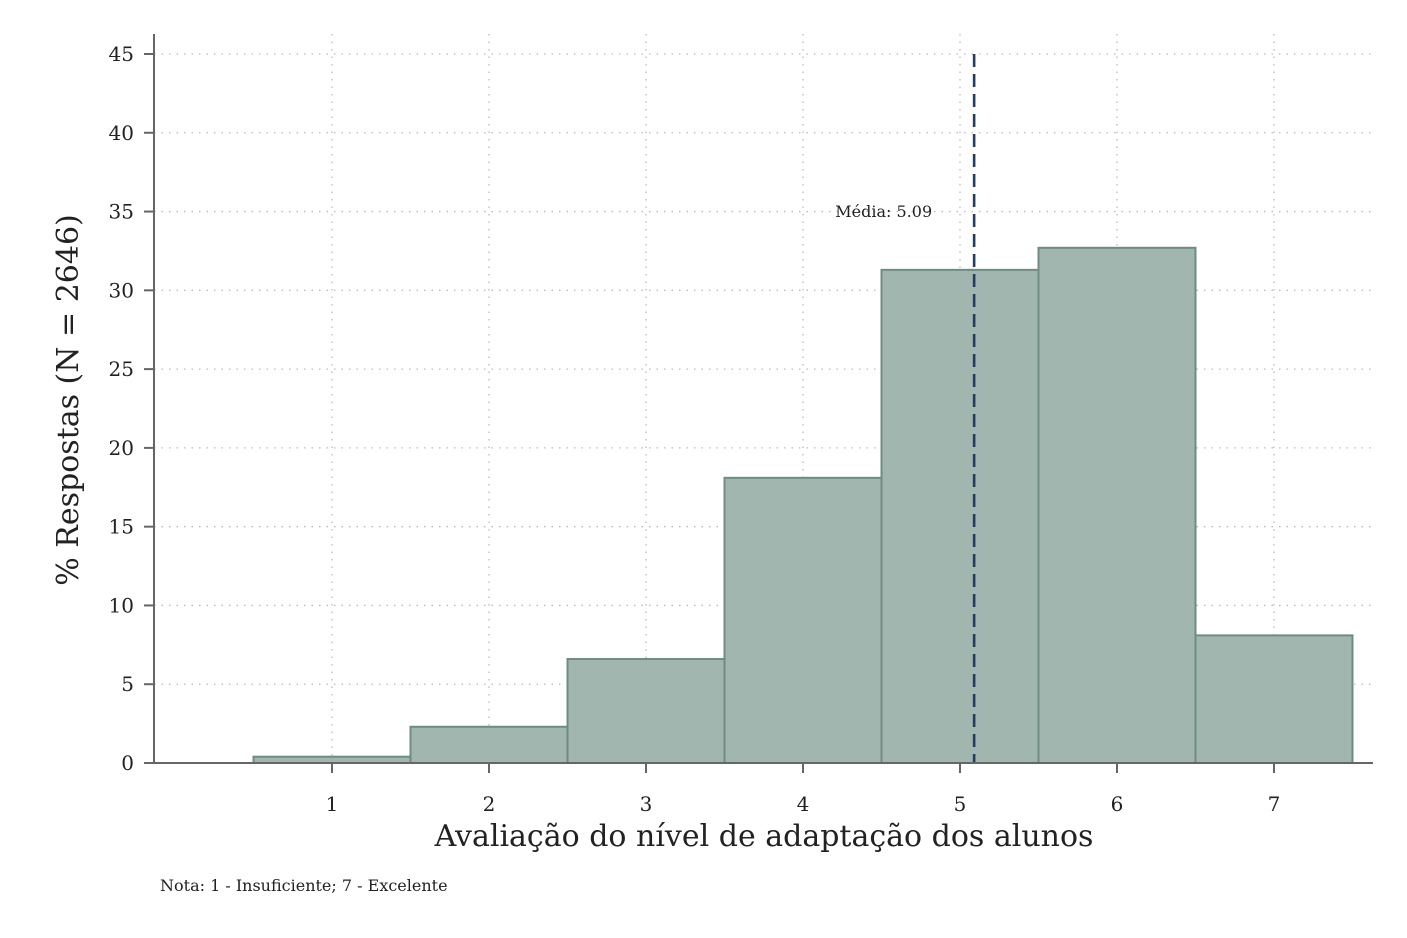 Image resolution: width=1407 pixels, height=938 pixels. What do you see at coordinates (68, 400) in the screenshot?
I see `y-axis-title: % Respostas (N = 2646)` at bounding box center [68, 400].